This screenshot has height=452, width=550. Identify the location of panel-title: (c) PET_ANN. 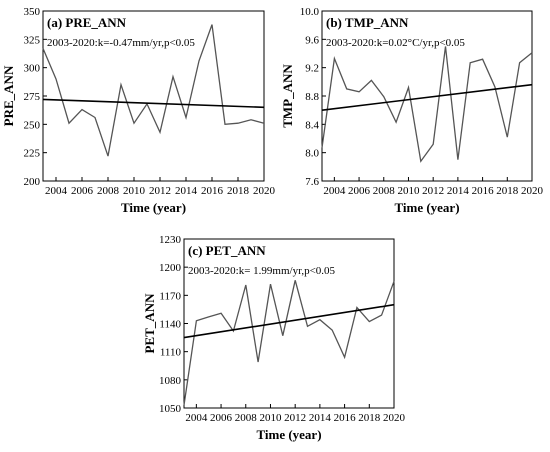
(227, 250).